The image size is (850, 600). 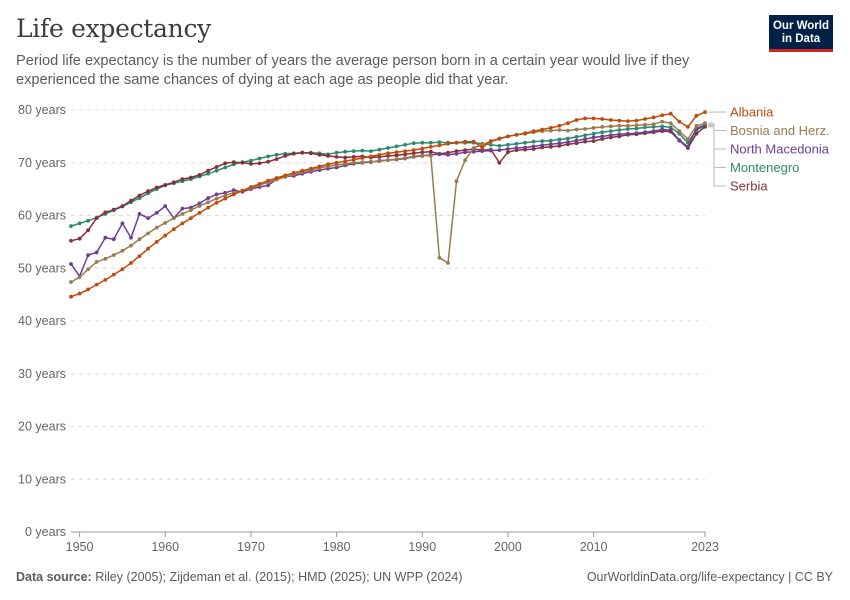 What do you see at coordinates (752, 112) in the screenshot?
I see `legend-label: Albania` at bounding box center [752, 112].